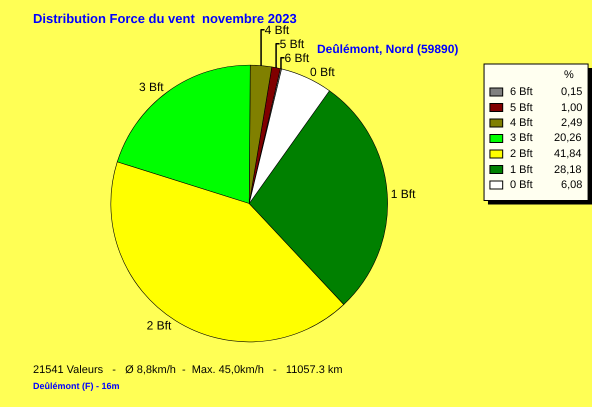 This screenshot has width=592, height=407. Describe the element at coordinates (571, 123) in the screenshot. I see `data-label: 2,49` at that location.